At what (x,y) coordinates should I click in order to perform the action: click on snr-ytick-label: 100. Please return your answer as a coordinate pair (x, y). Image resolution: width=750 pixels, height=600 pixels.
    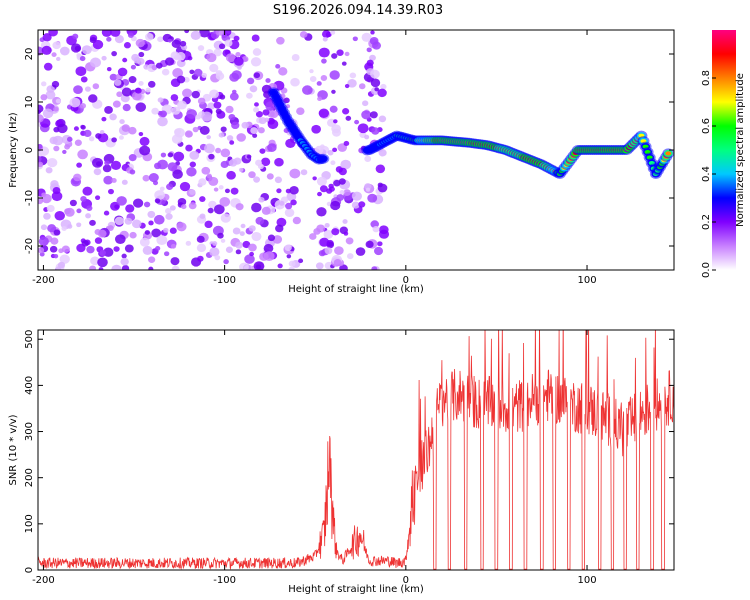
    Looking at the image, I should click on (29, 523).